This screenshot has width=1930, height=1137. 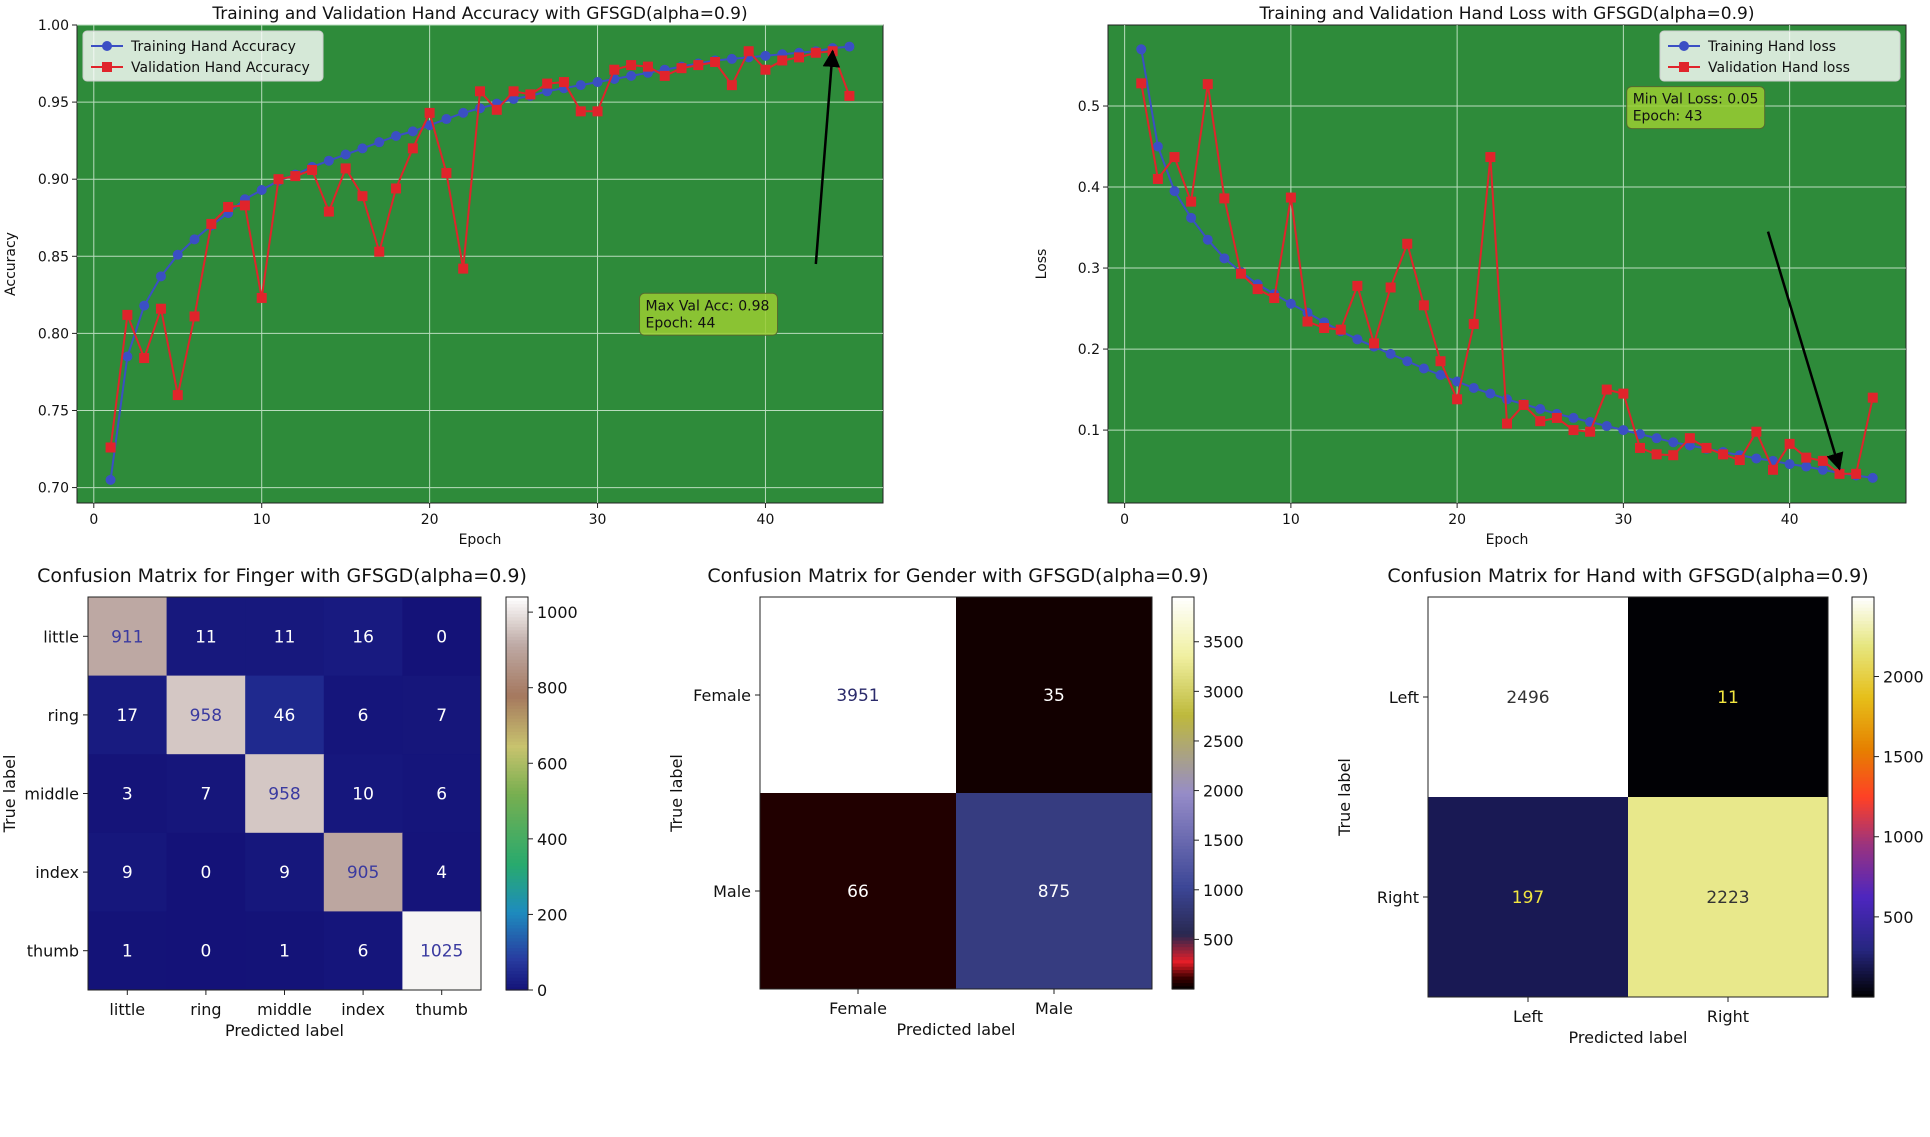 I want to click on cm-hand-xtick-label: Left, so click(x=1528, y=1016).